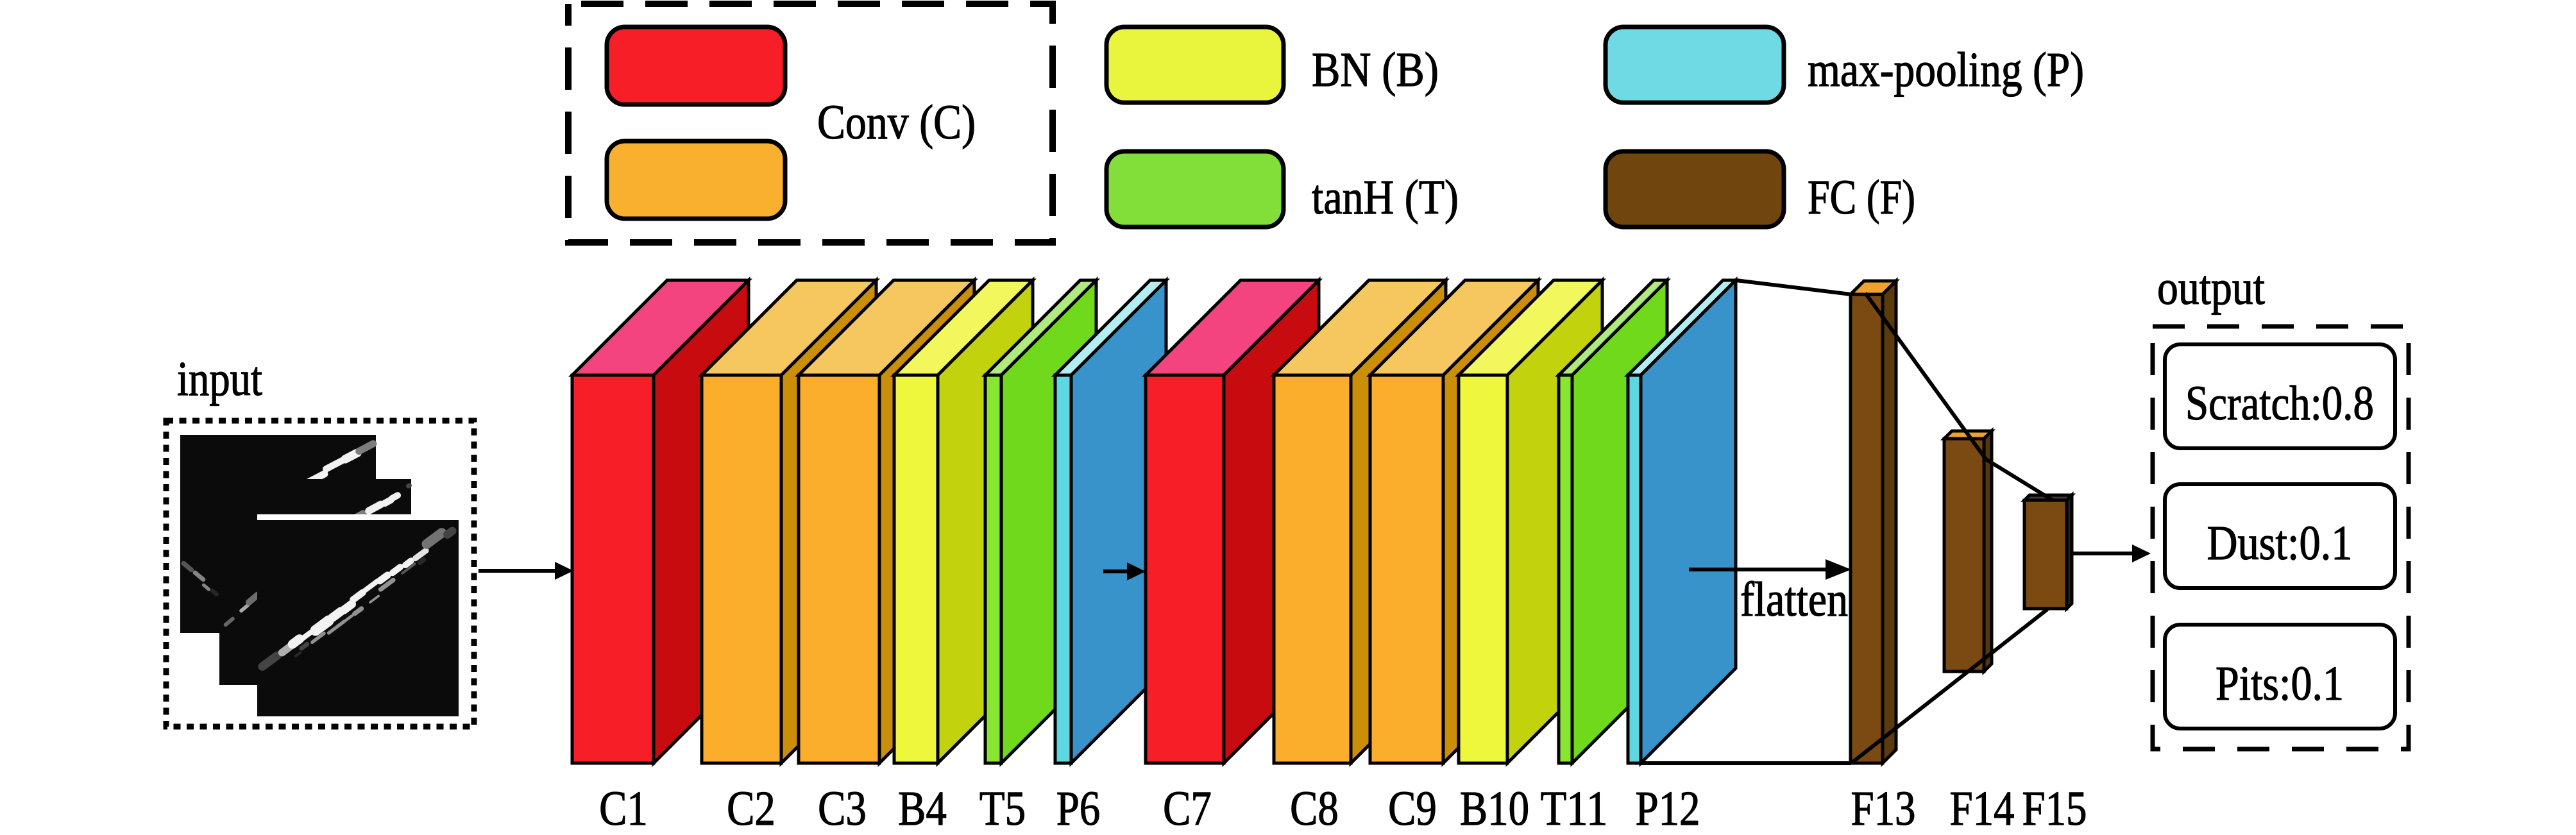  What do you see at coordinates (1002, 808) in the screenshot?
I see `svg-text: T5` at bounding box center [1002, 808].